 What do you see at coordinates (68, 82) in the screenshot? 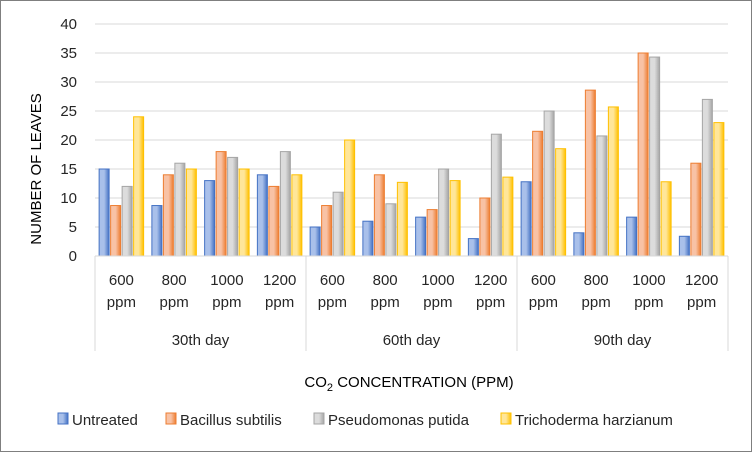
I see `y-tick-label: 30` at bounding box center [68, 82].